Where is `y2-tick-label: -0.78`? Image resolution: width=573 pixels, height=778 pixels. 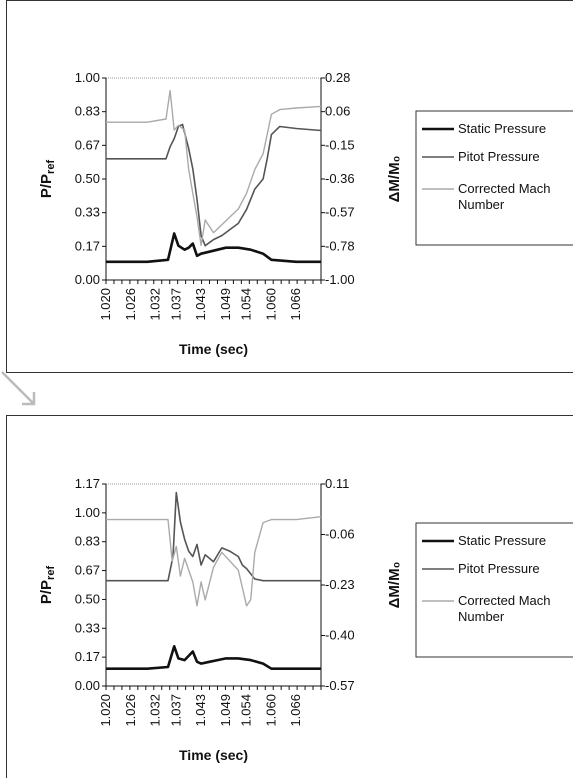
y2-tick-label: -0.78 is located at coordinates (340, 245).